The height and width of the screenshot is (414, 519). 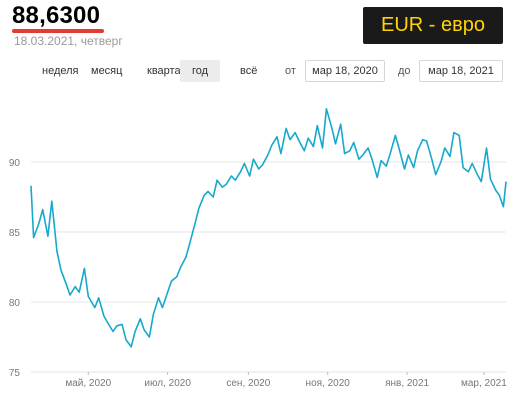 I want to click on period-all: всё, so click(x=249, y=71).